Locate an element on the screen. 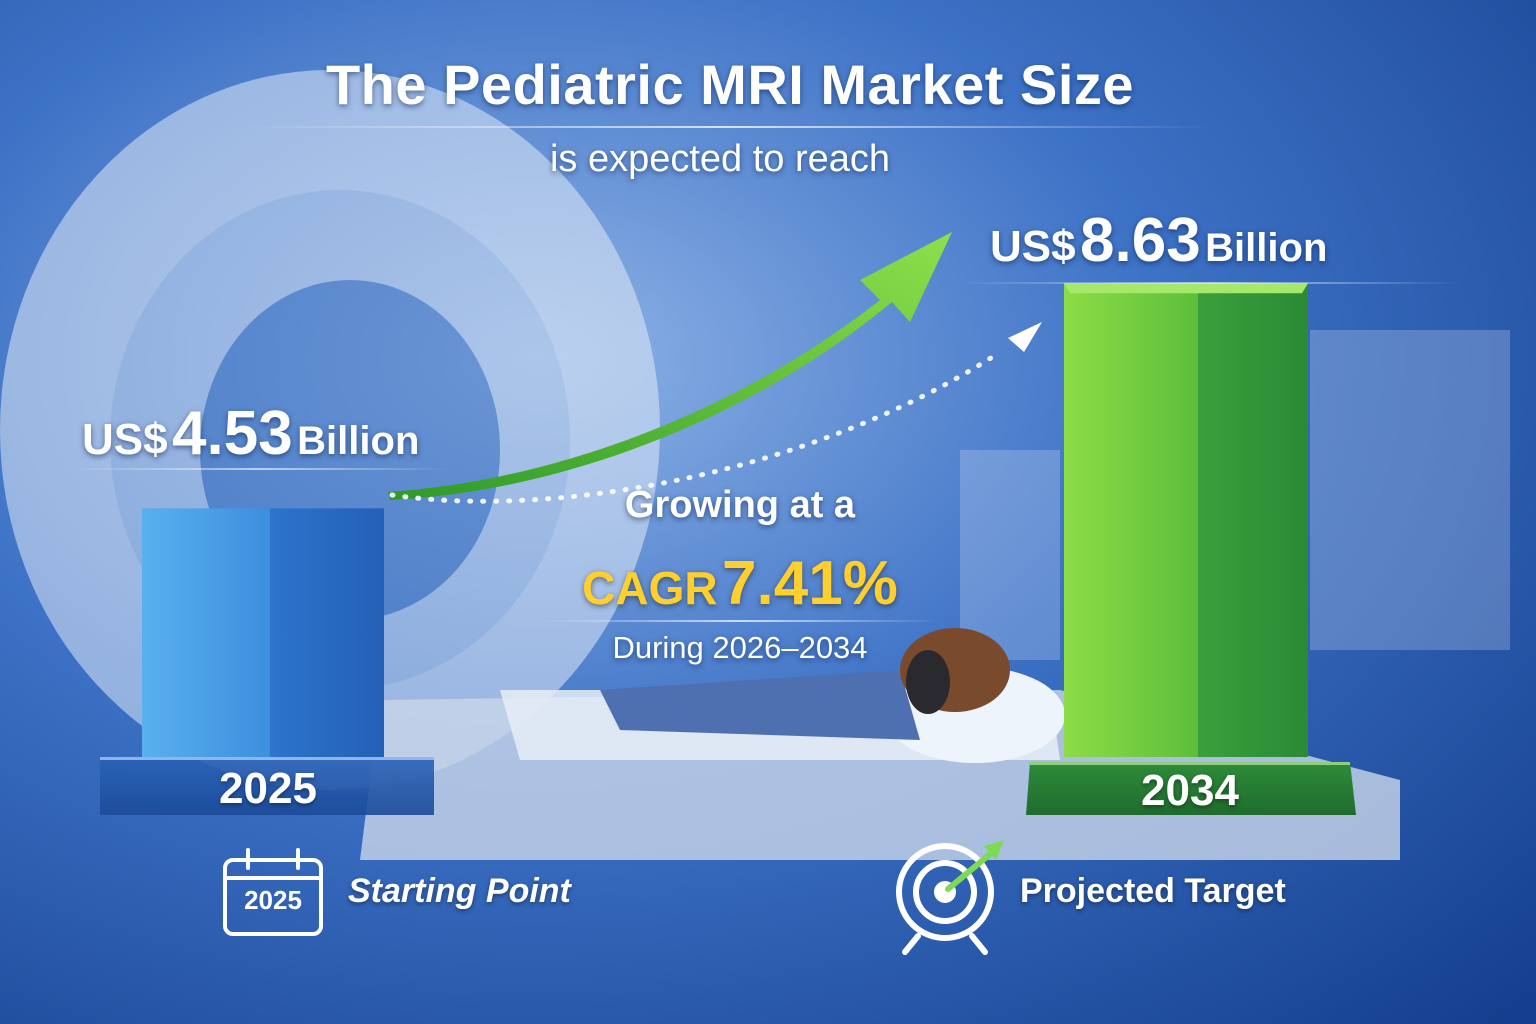  end-currency: US$ is located at coordinates (1033, 246).